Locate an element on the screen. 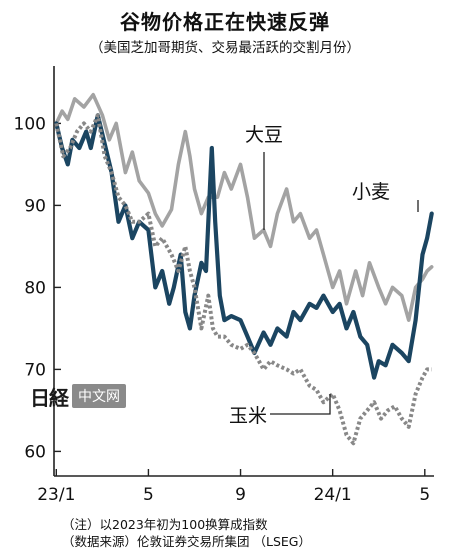  leader-line is located at coordinates (300, 404).